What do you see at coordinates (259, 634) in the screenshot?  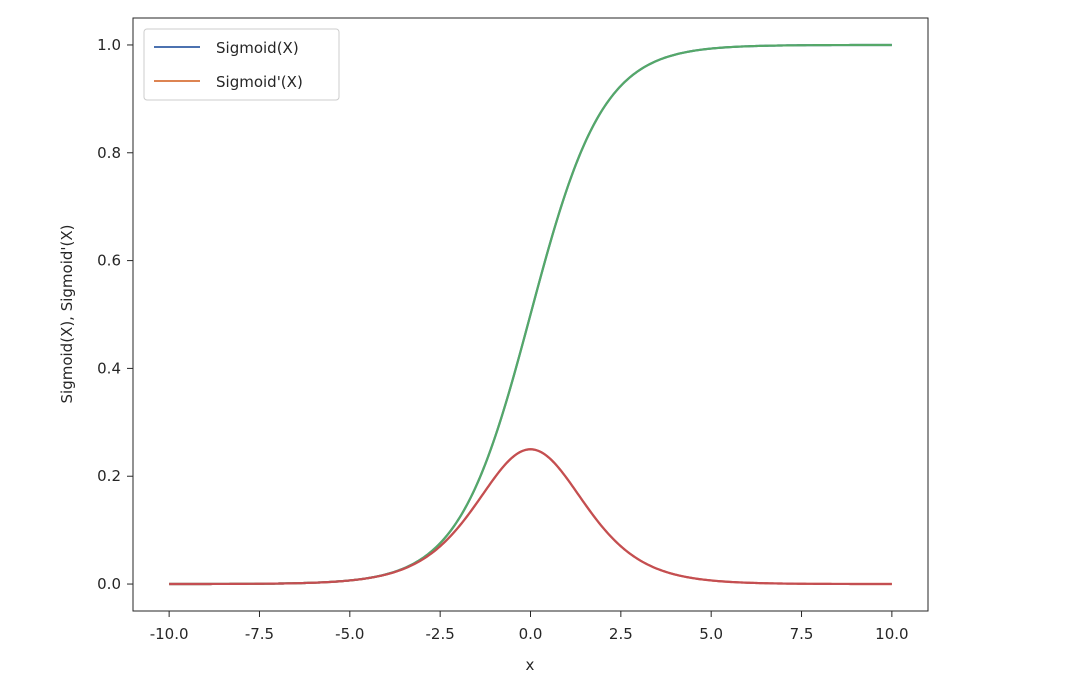 I see `x-tick-label: -7.5` at bounding box center [259, 634].